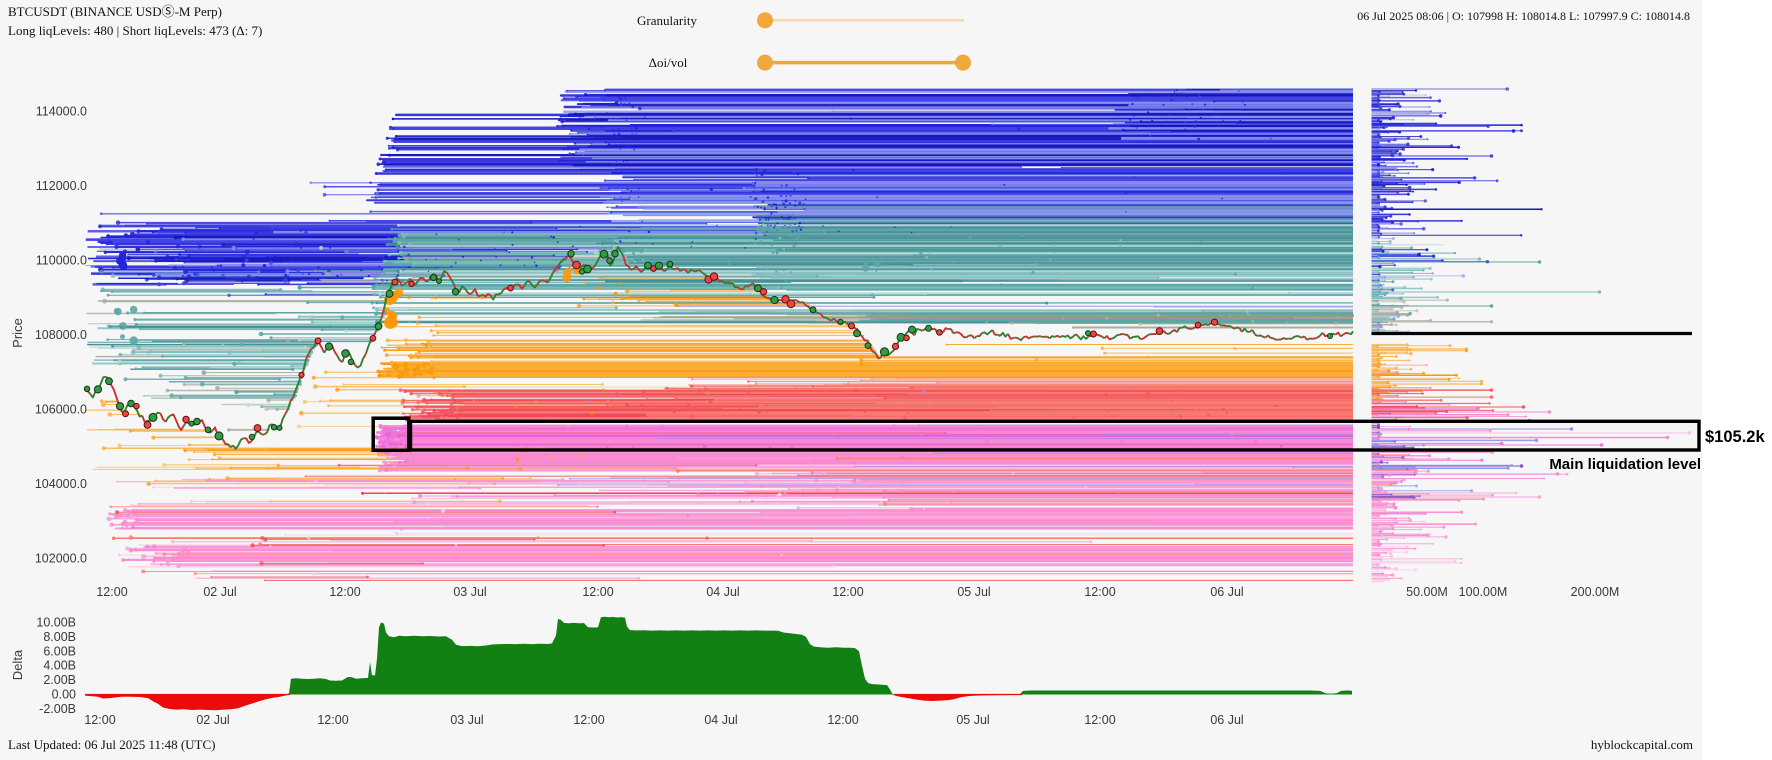 The image size is (1772, 760). I want to click on svg-text: 112000.0, so click(61, 186).